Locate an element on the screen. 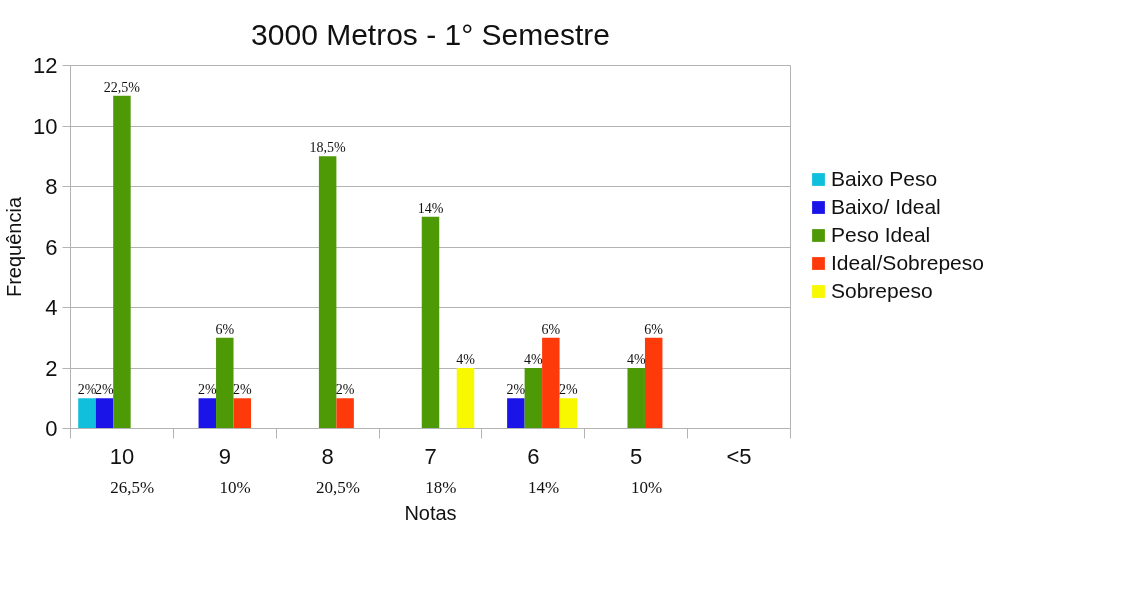 The height and width of the screenshot is (607, 1143). y-tick-label: 8 is located at coordinates (51, 186).